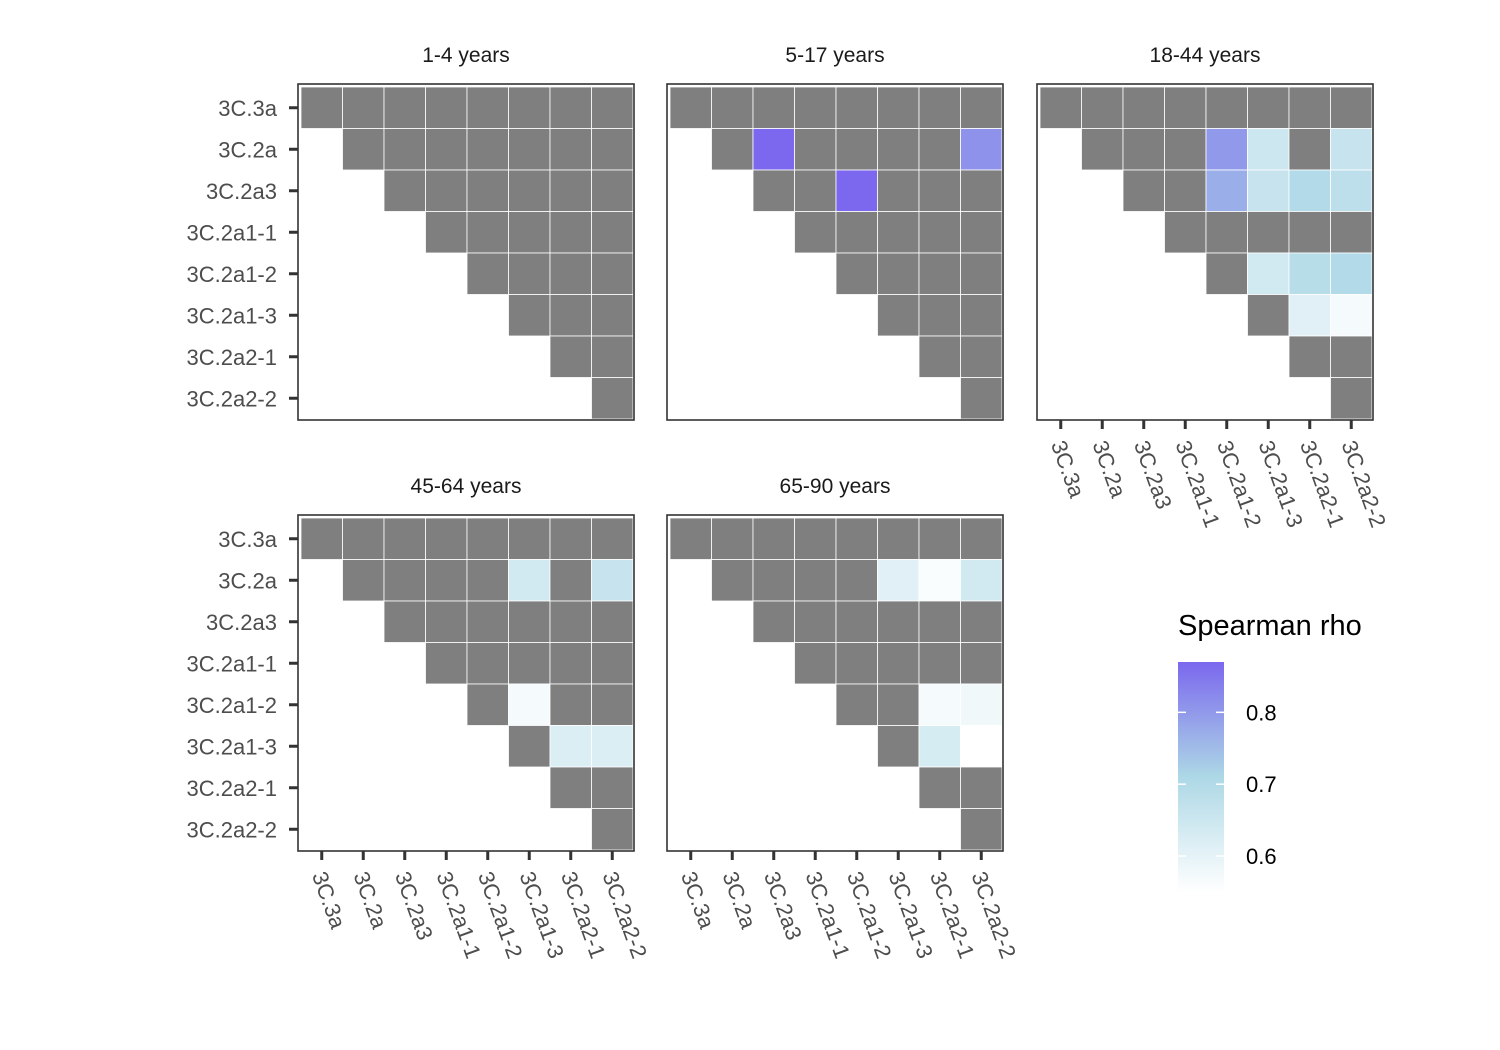 This screenshot has width=1500, height=1050. Describe the element at coordinates (740, 900) in the screenshot. I see `x-tick-label: 3C.2a` at that location.